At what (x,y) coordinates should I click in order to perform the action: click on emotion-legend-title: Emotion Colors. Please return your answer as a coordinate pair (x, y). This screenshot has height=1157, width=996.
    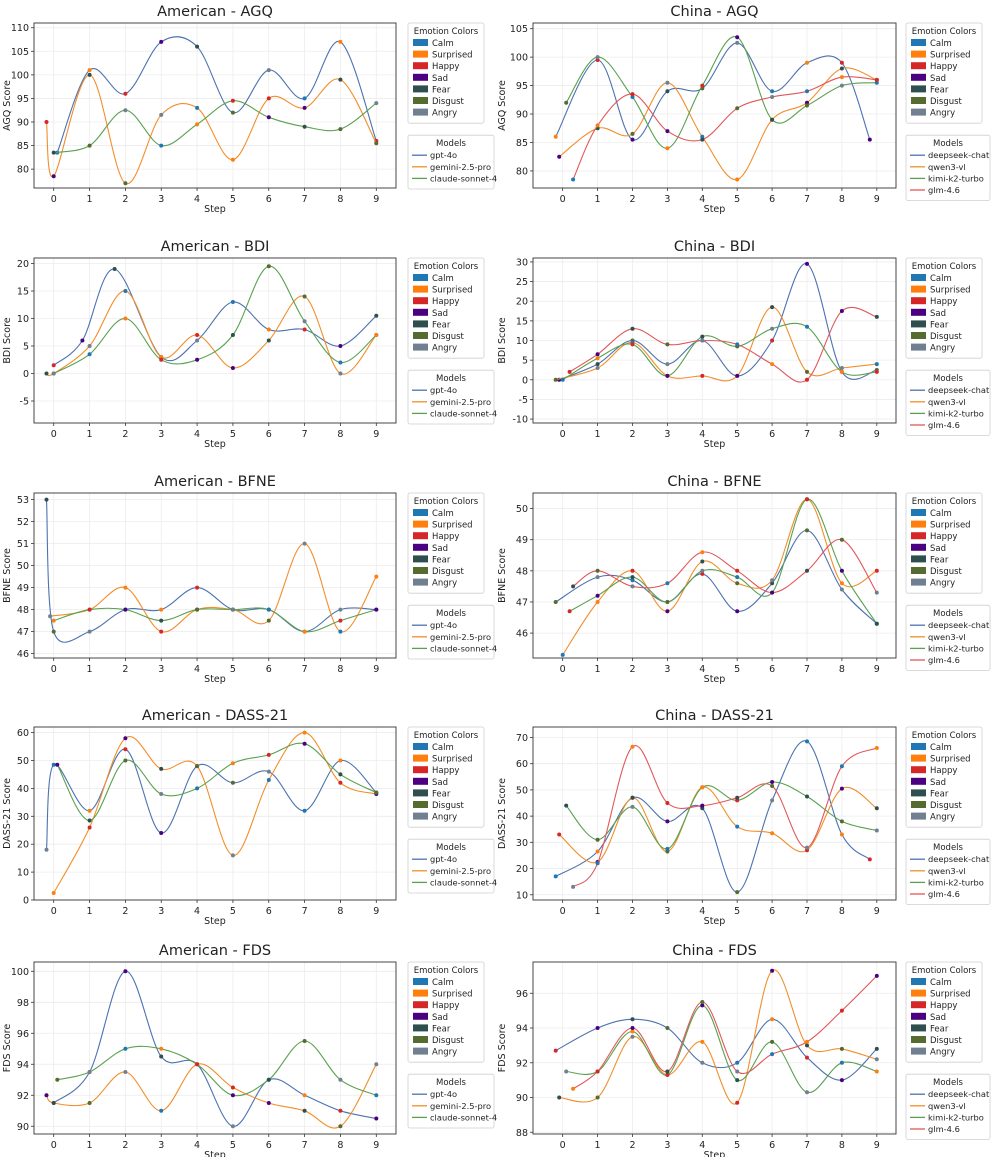
    Looking at the image, I should click on (446, 971).